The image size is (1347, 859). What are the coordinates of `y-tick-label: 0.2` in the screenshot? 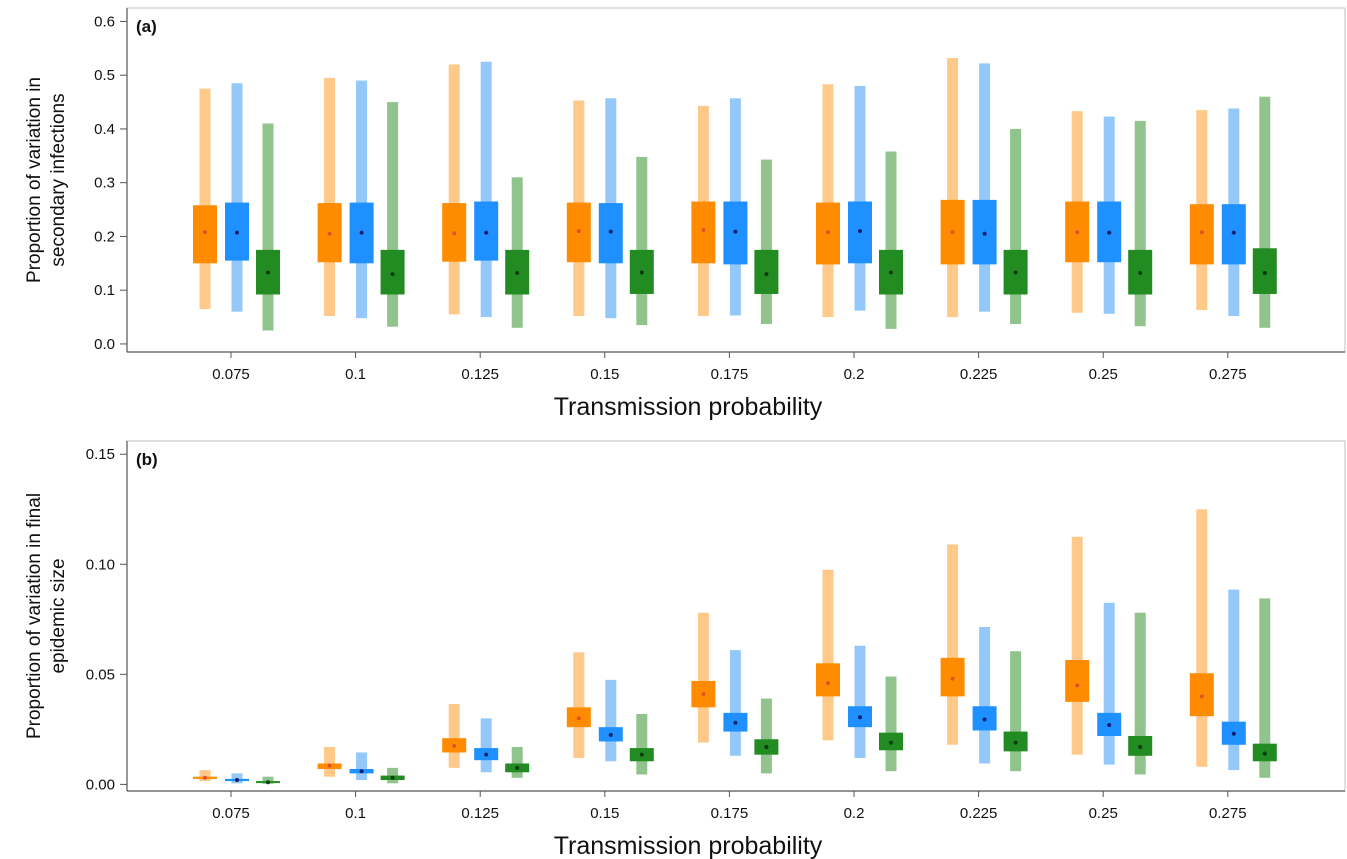 It's located at (104, 236).